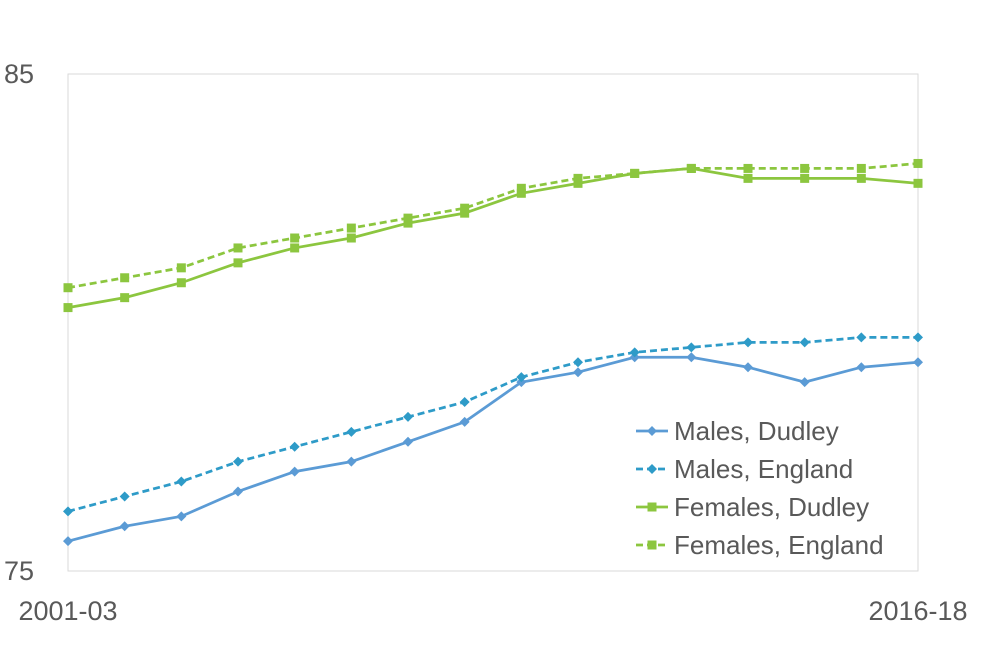 The width and height of the screenshot is (985, 646). I want to click on legend-label: Females, England, so click(779, 545).